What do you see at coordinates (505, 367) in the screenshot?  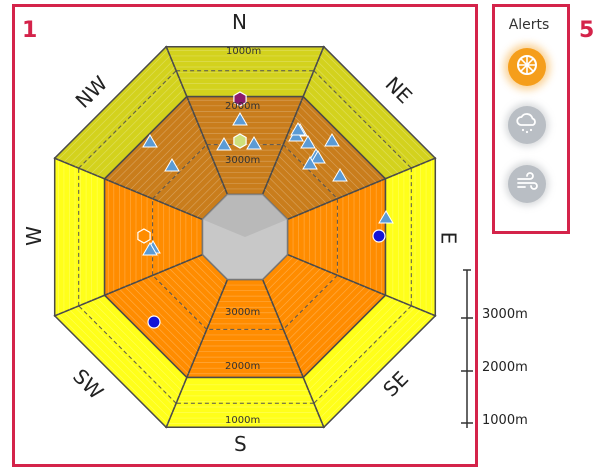 I see `scale-label-2000: 2000m` at bounding box center [505, 367].